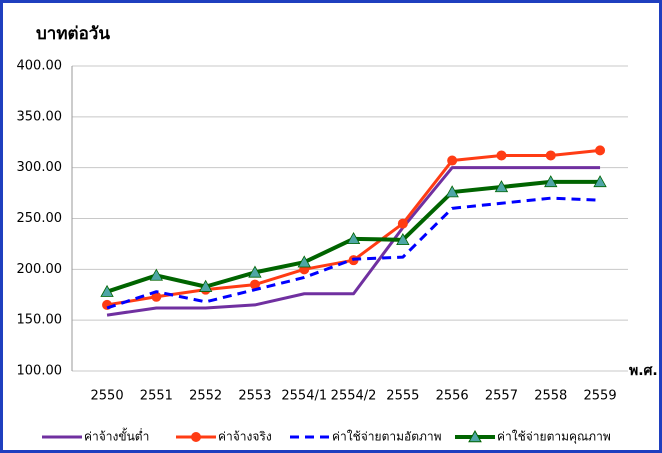 Image resolution: width=662 pixels, height=453 pixels. I want to click on x-tick-label: 2554/2, so click(354, 396).